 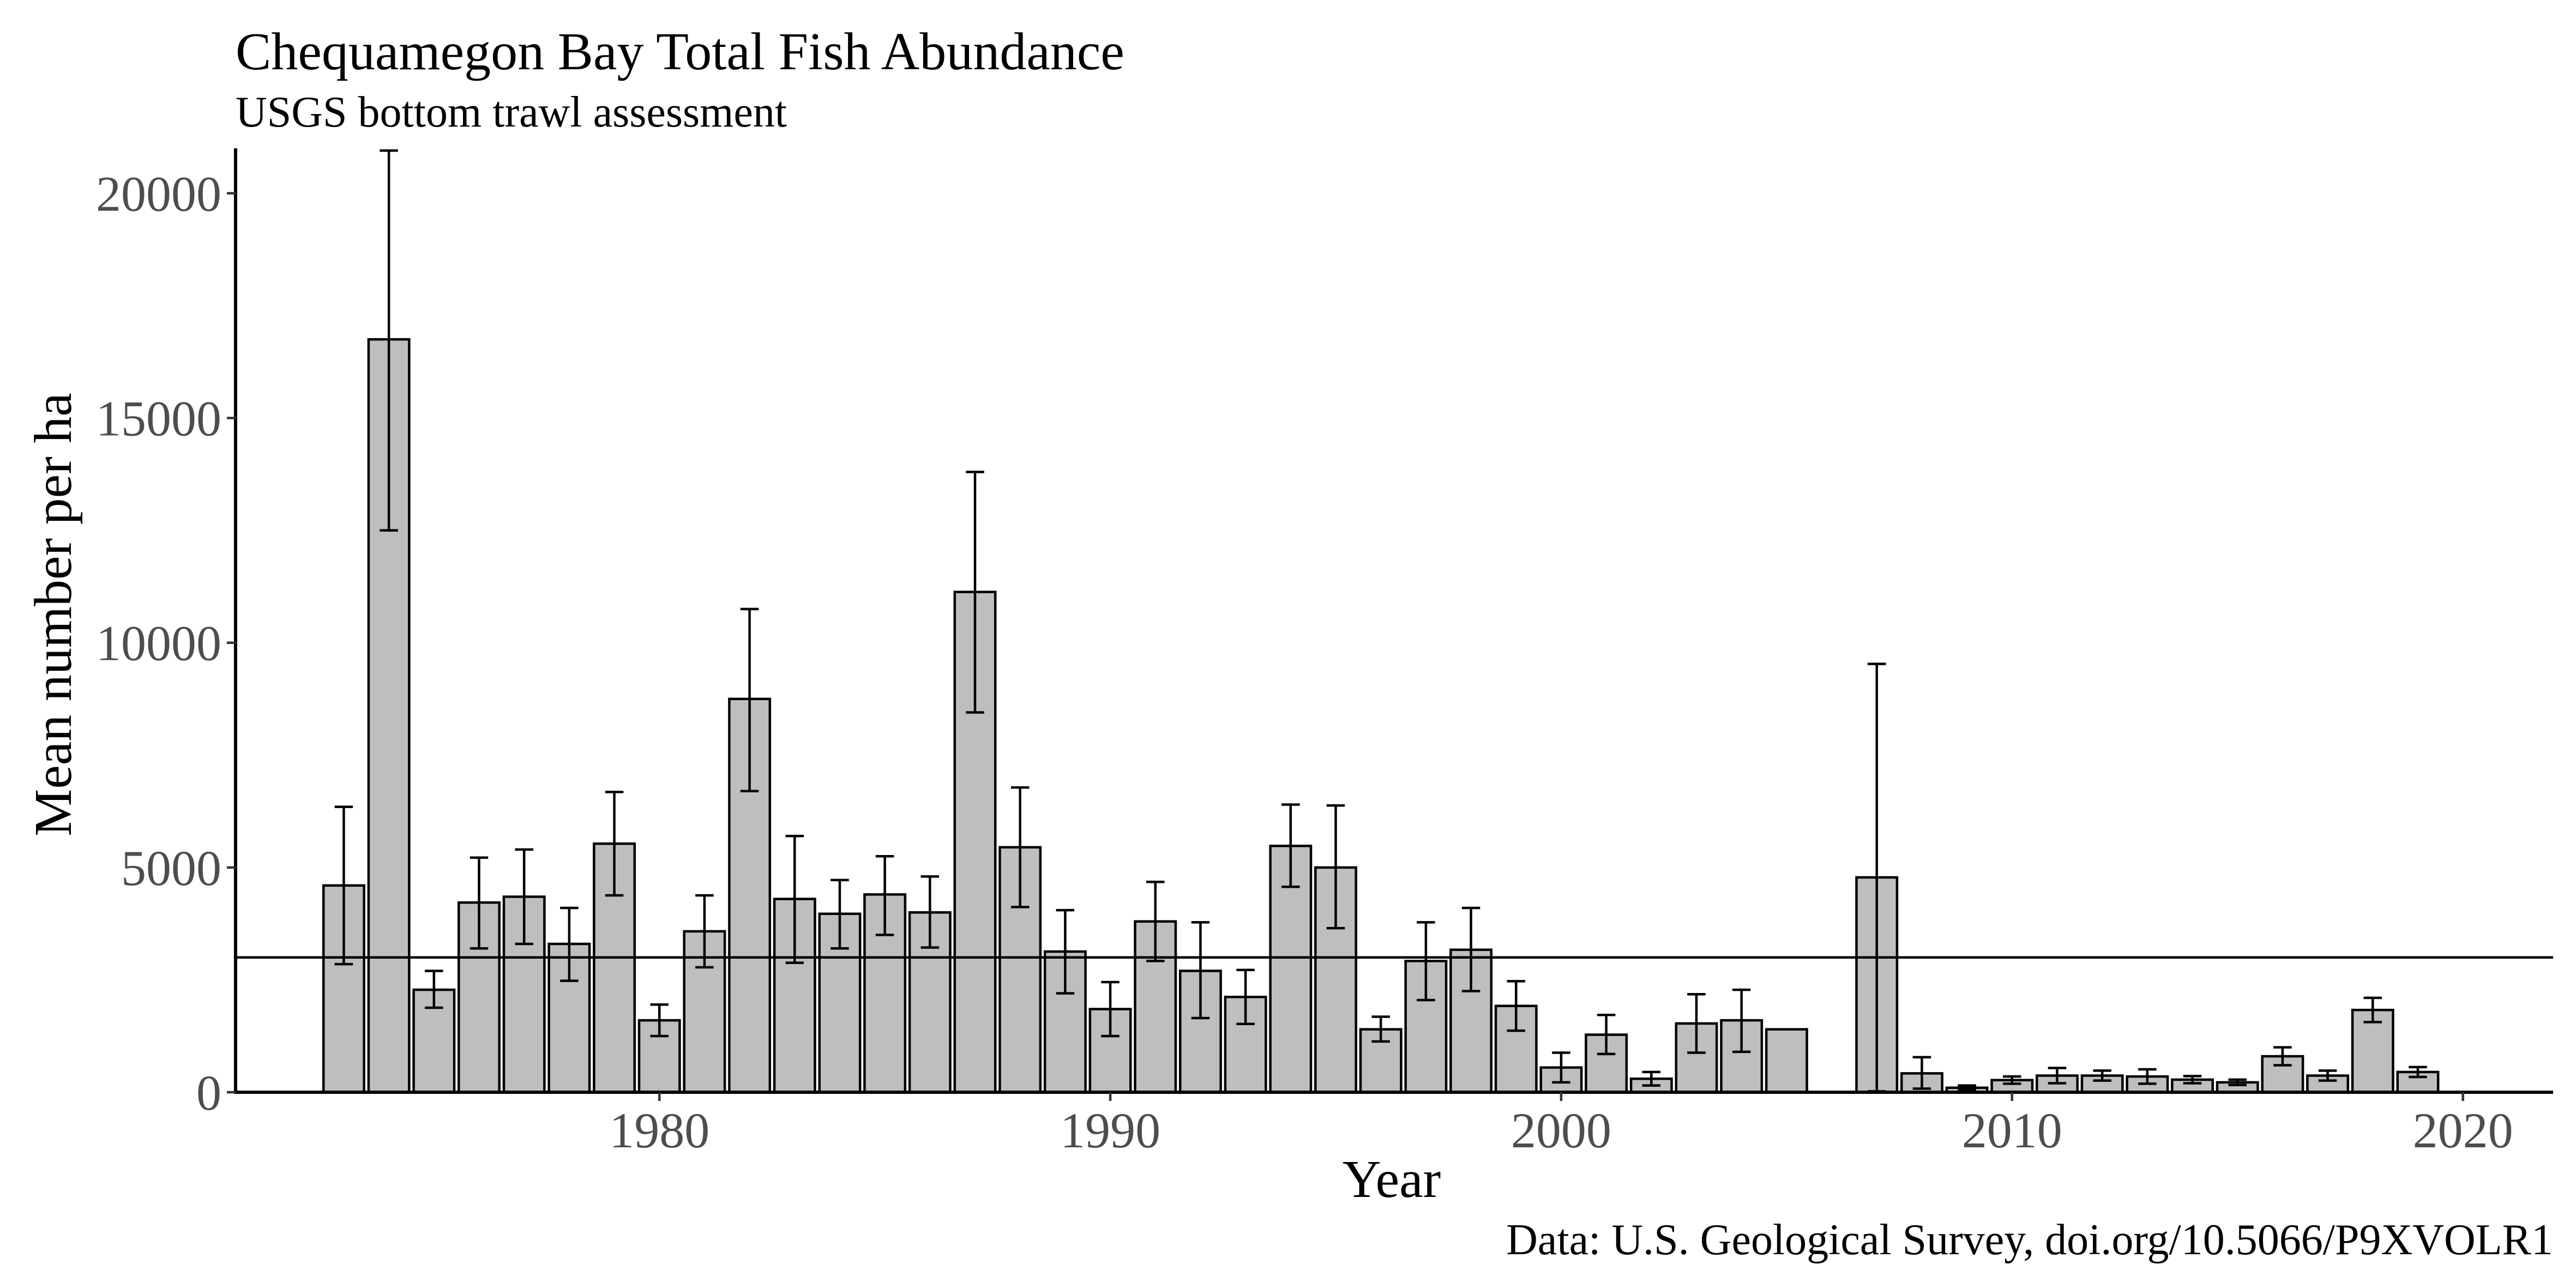 I want to click on error-bar-2015, so click(x=2237, y=1082).